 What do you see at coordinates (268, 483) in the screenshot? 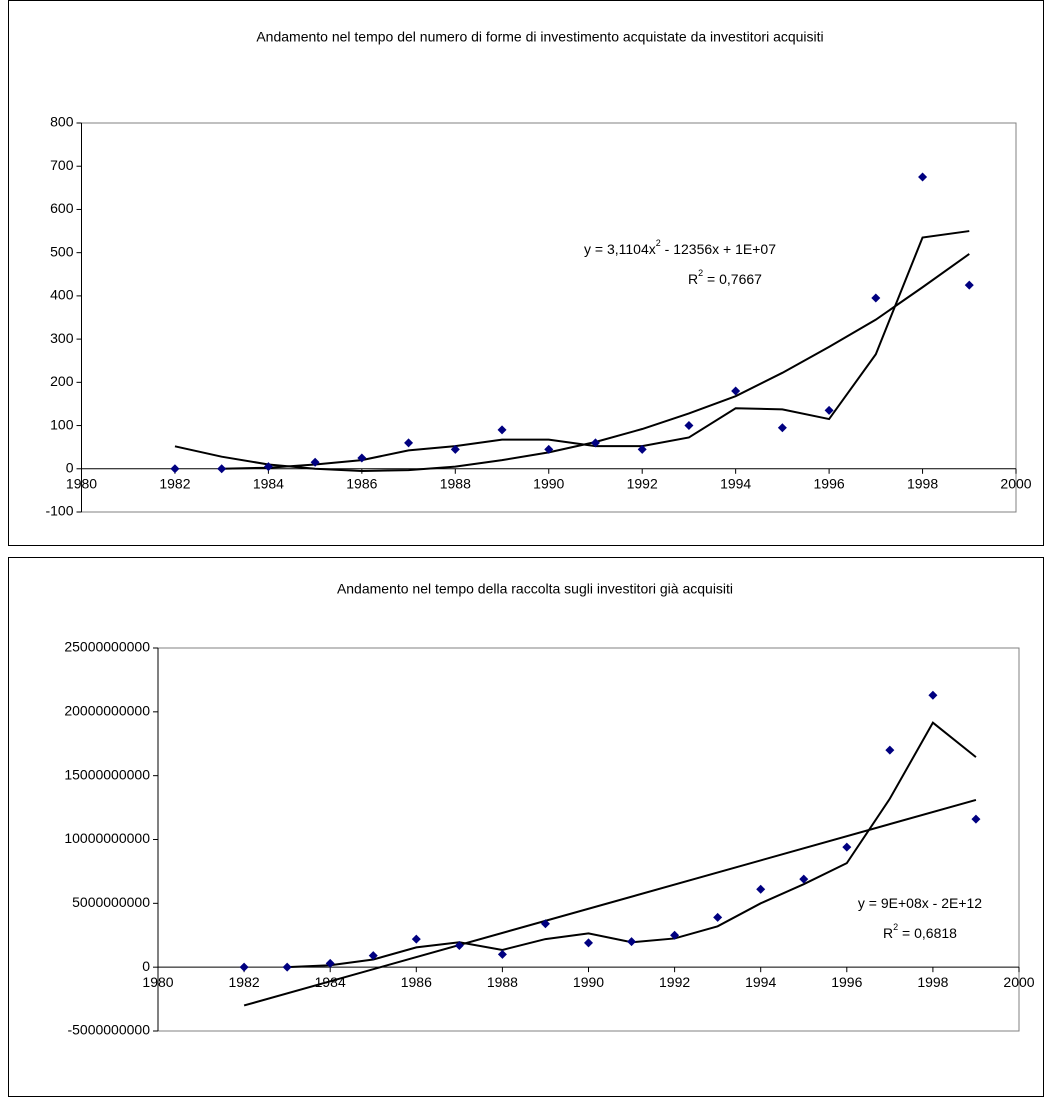
I see `x-tick-label: 1984` at bounding box center [268, 483].